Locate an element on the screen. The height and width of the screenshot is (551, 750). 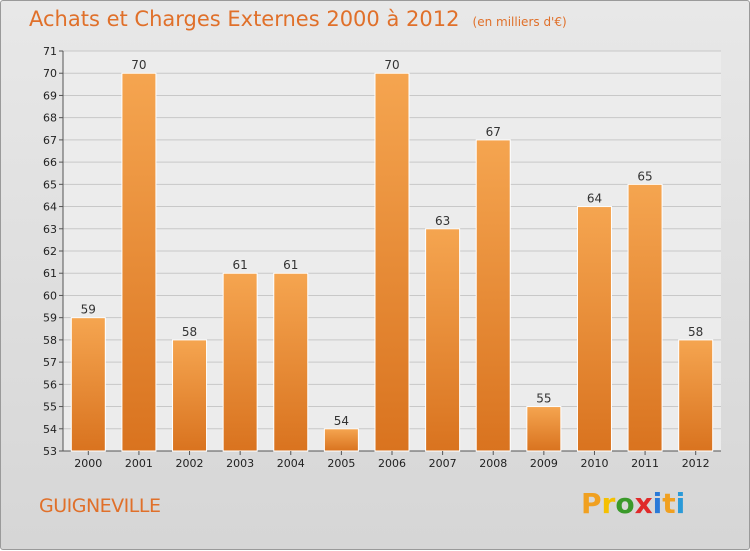
x-tick-label-2010: 2010 is located at coordinates (594, 463).